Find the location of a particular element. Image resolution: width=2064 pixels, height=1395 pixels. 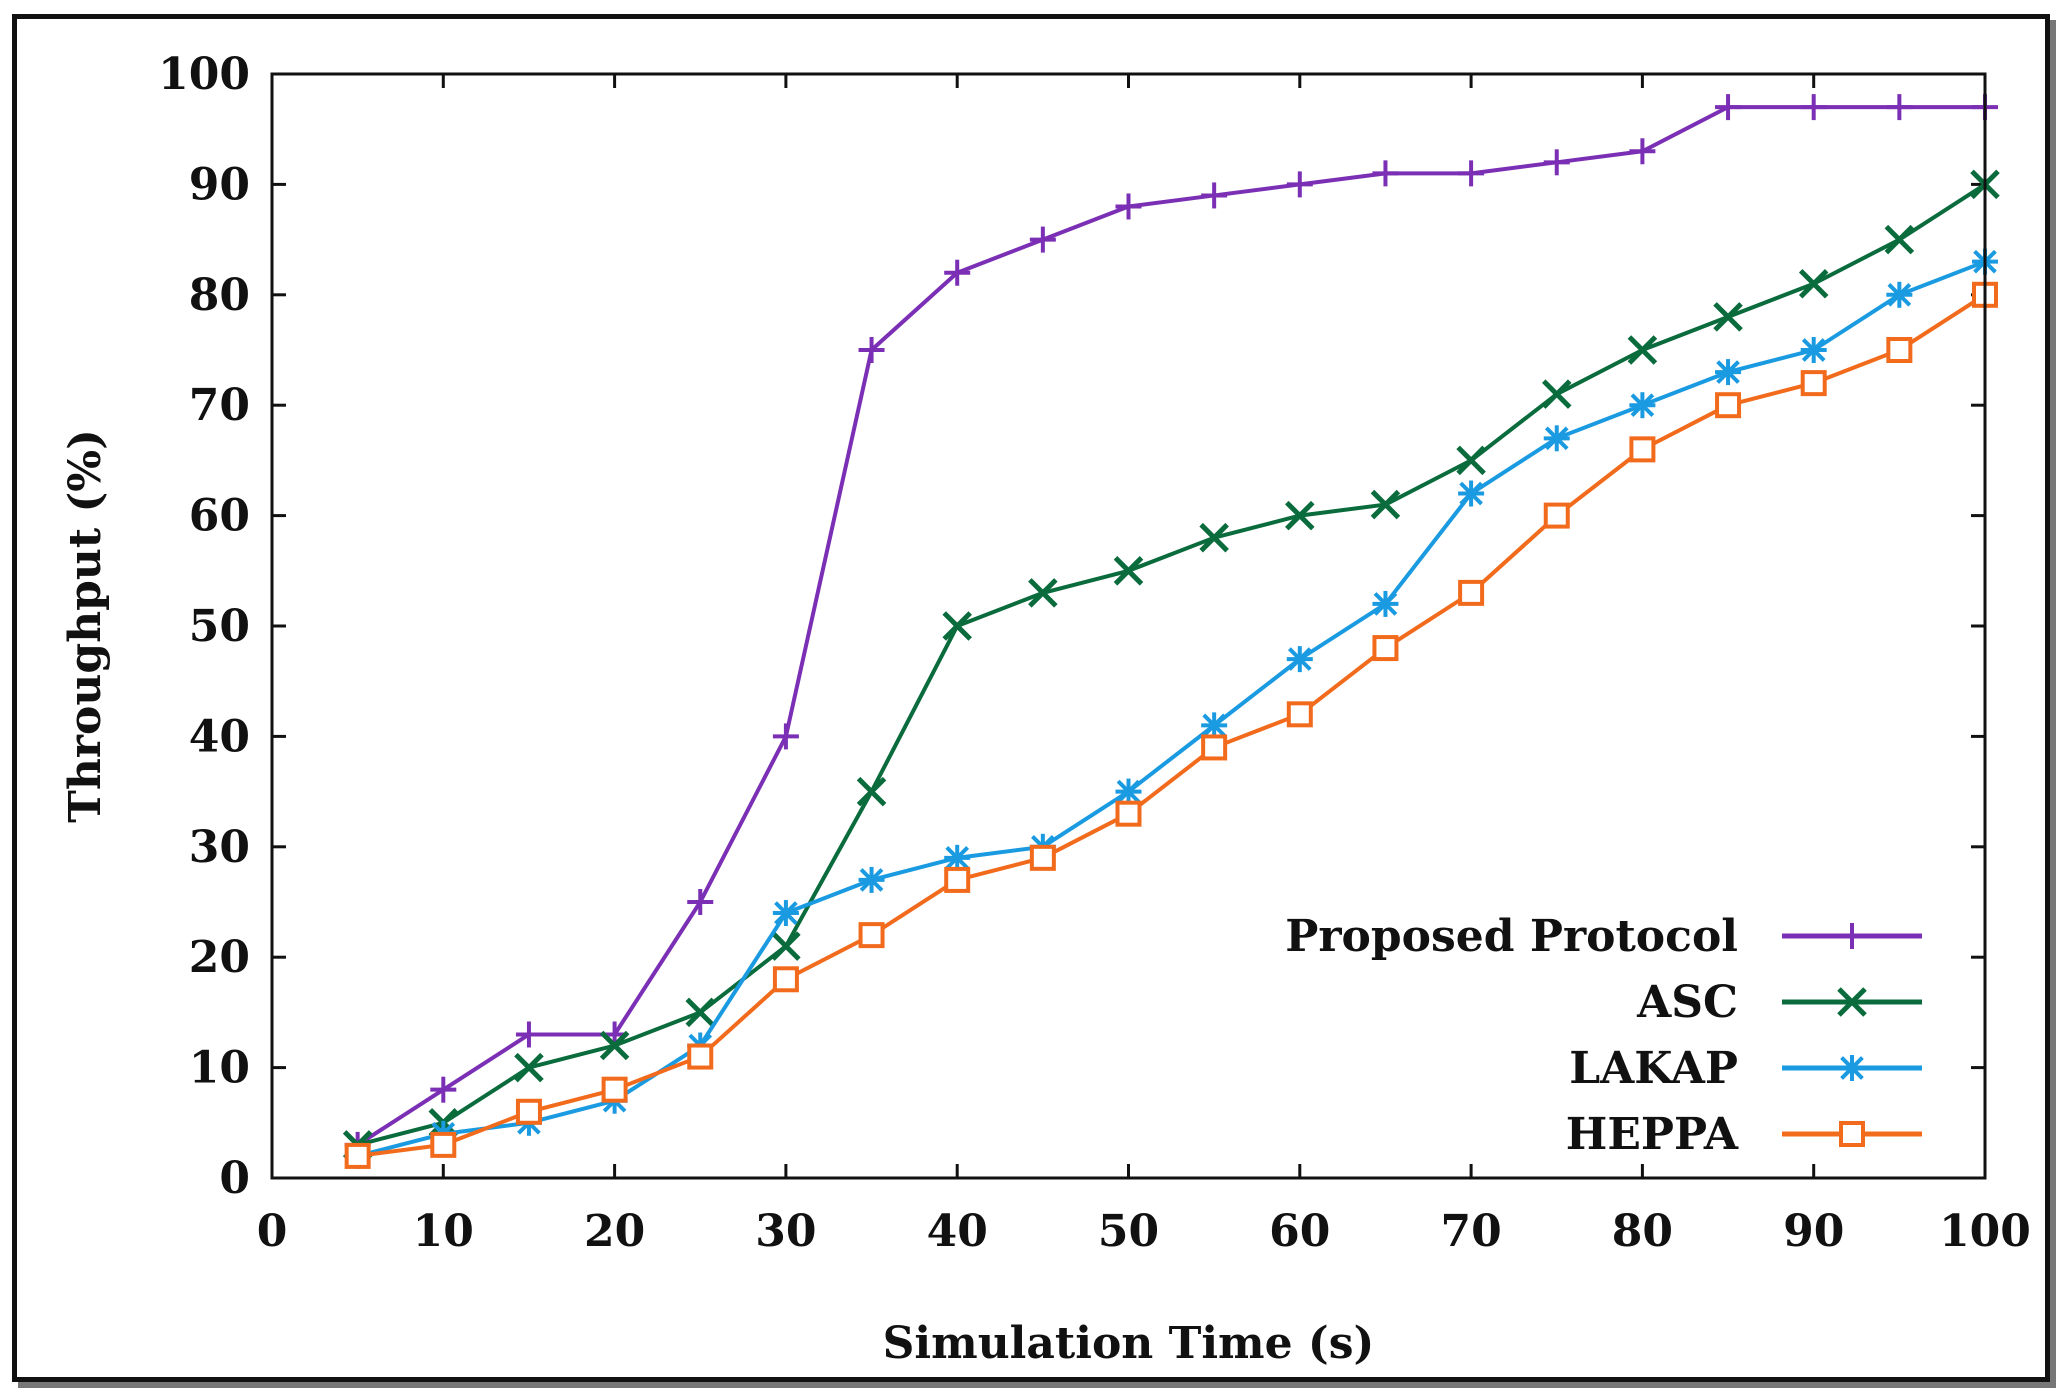

x-tick-label: 40 is located at coordinates (957, 1231).